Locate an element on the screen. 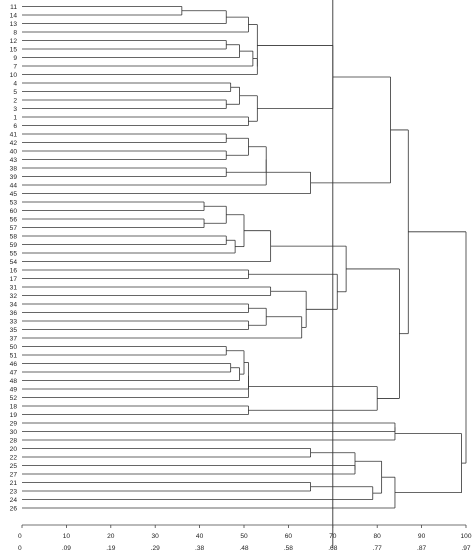  x-tick-label-bottom: .58 is located at coordinates (288, 548).